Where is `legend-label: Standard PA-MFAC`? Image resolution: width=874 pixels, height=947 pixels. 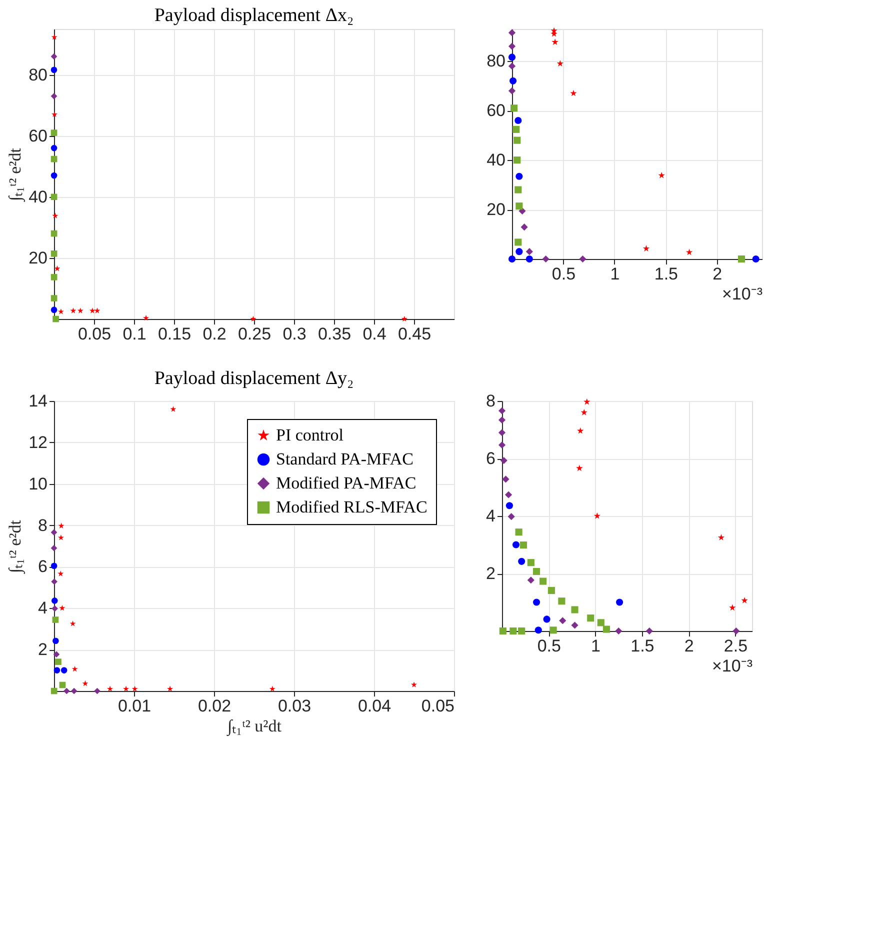 legend-label: Standard PA-MFAC is located at coordinates (345, 459).